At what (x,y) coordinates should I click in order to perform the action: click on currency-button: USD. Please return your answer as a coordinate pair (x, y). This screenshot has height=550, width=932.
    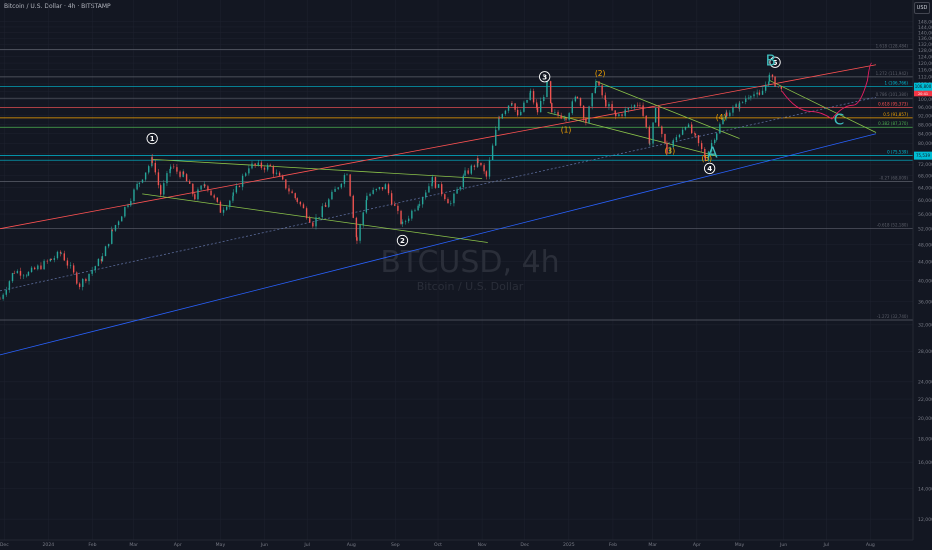
    Looking at the image, I should click on (922, 8).